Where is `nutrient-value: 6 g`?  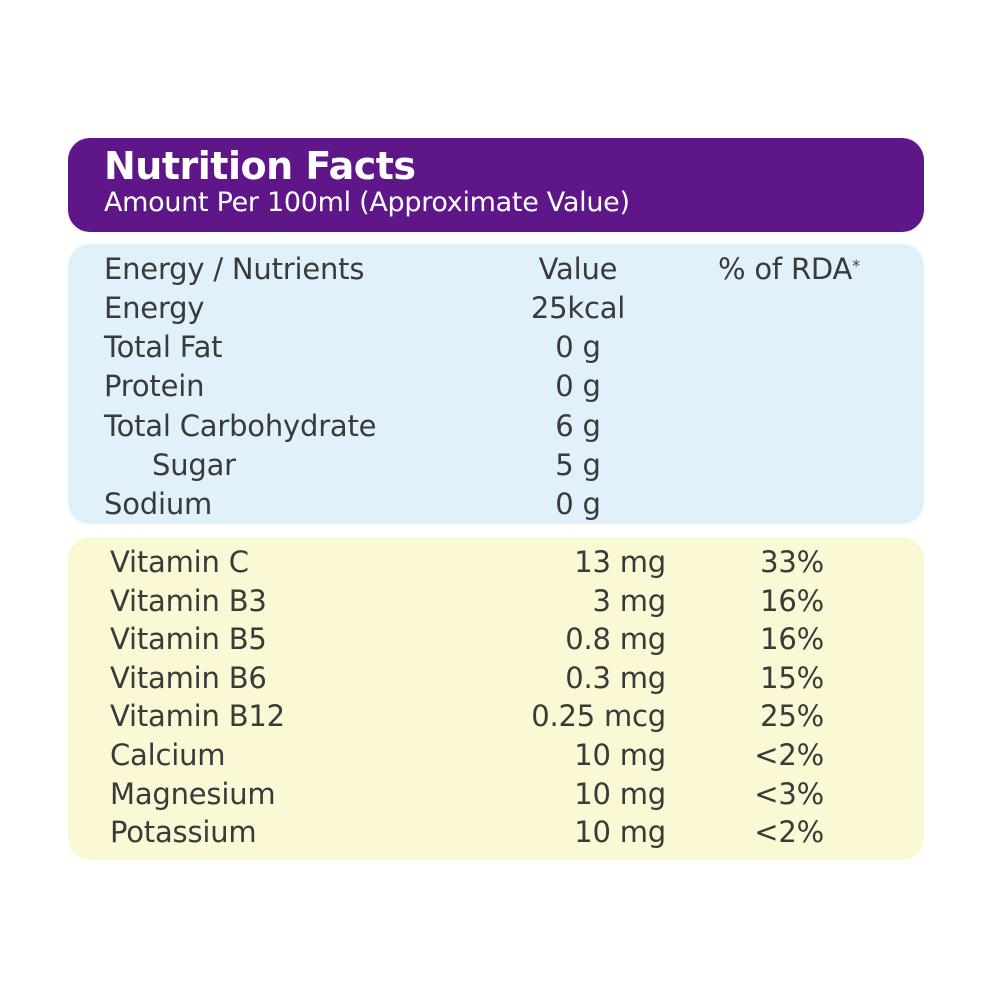 nutrient-value: 6 g is located at coordinates (578, 425).